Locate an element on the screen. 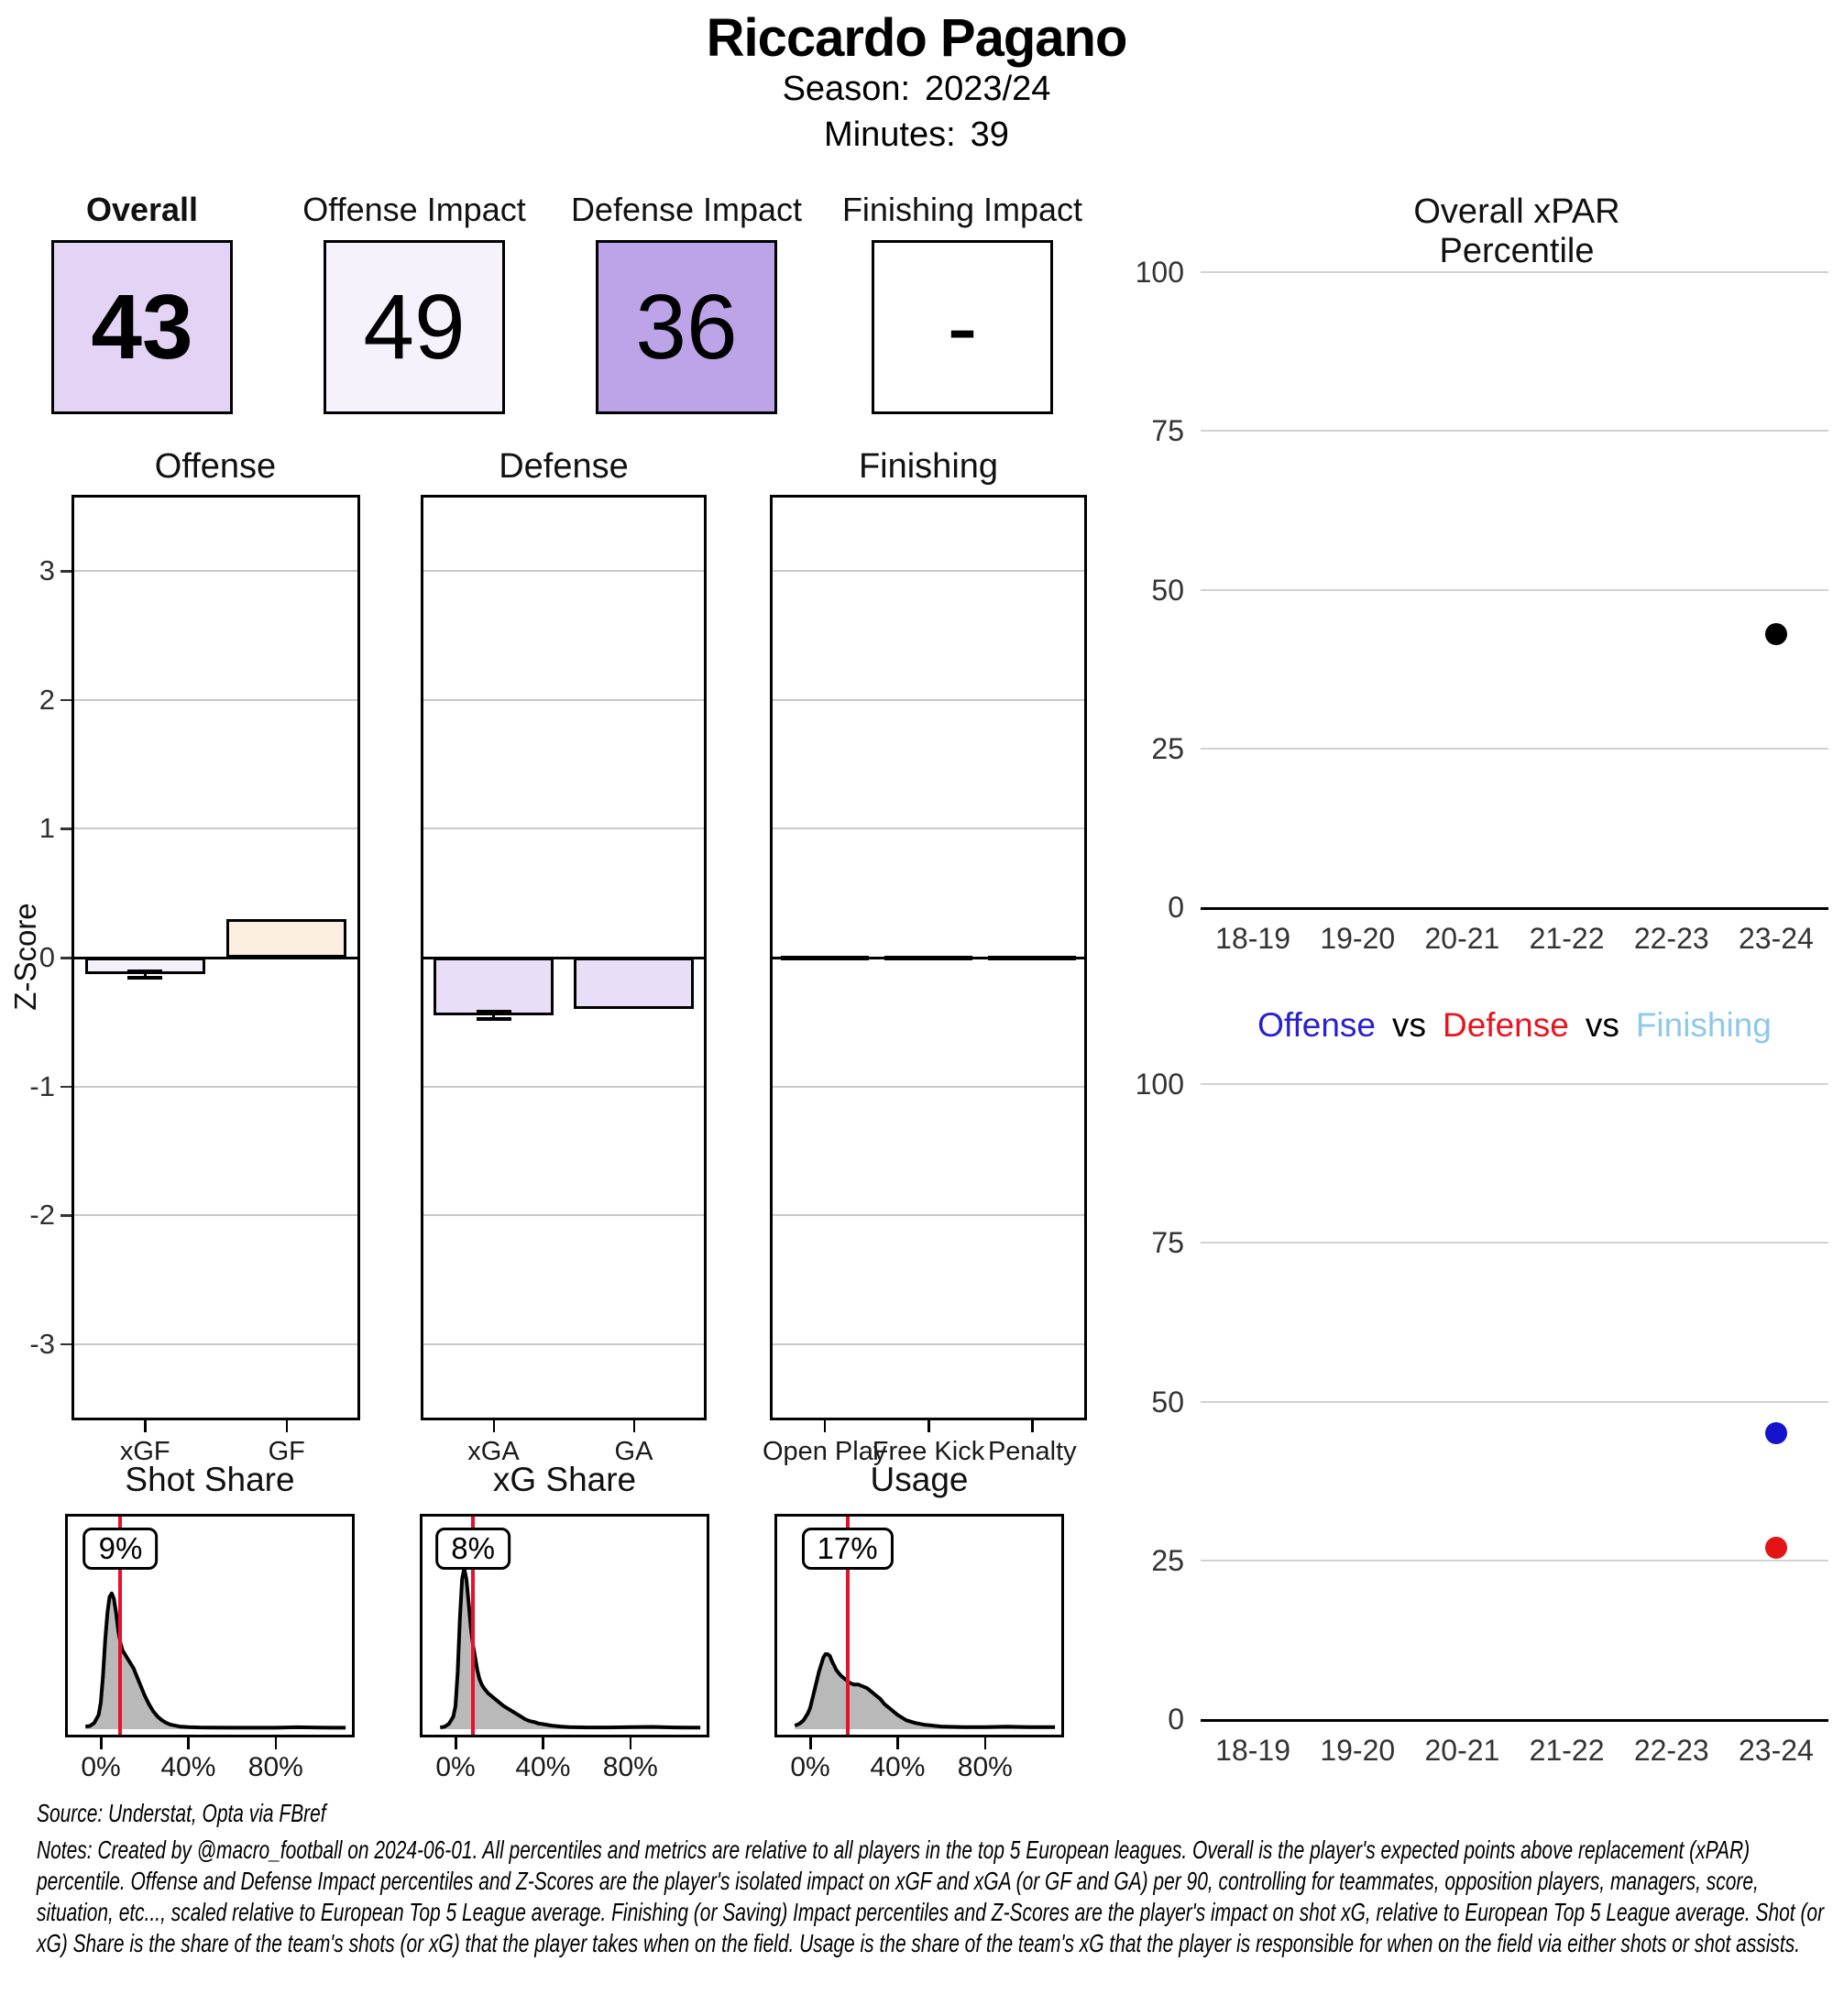 Image resolution: width=1833 pixels, height=2016 pixels. legend-item-vs: vs is located at coordinates (1409, 1025).